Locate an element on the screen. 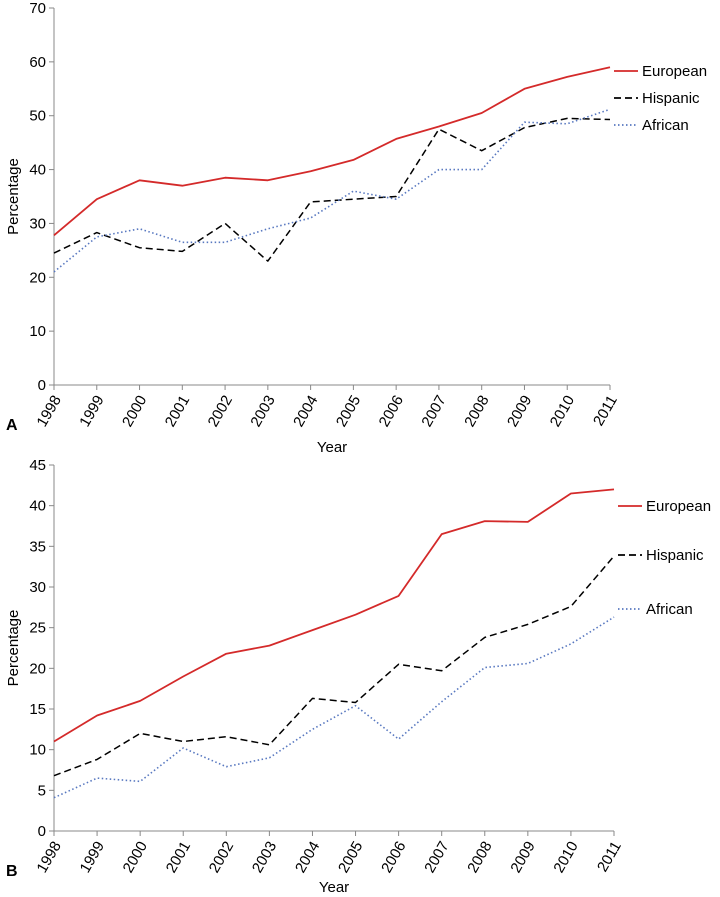 This screenshot has height=897, width=720. series-line-hispanic is located at coordinates (332, 189).